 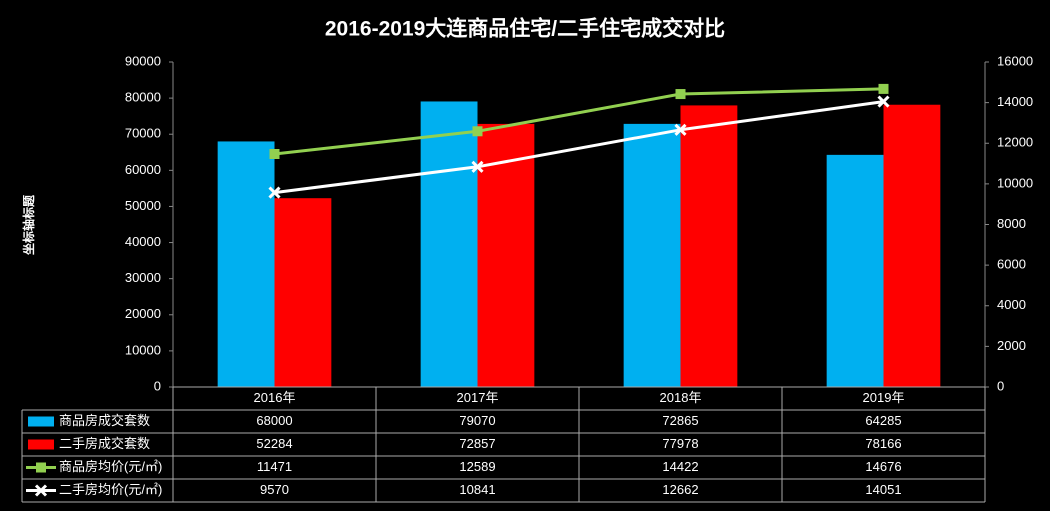 I want to click on x-tick-label: 2018年, so click(x=681, y=397).